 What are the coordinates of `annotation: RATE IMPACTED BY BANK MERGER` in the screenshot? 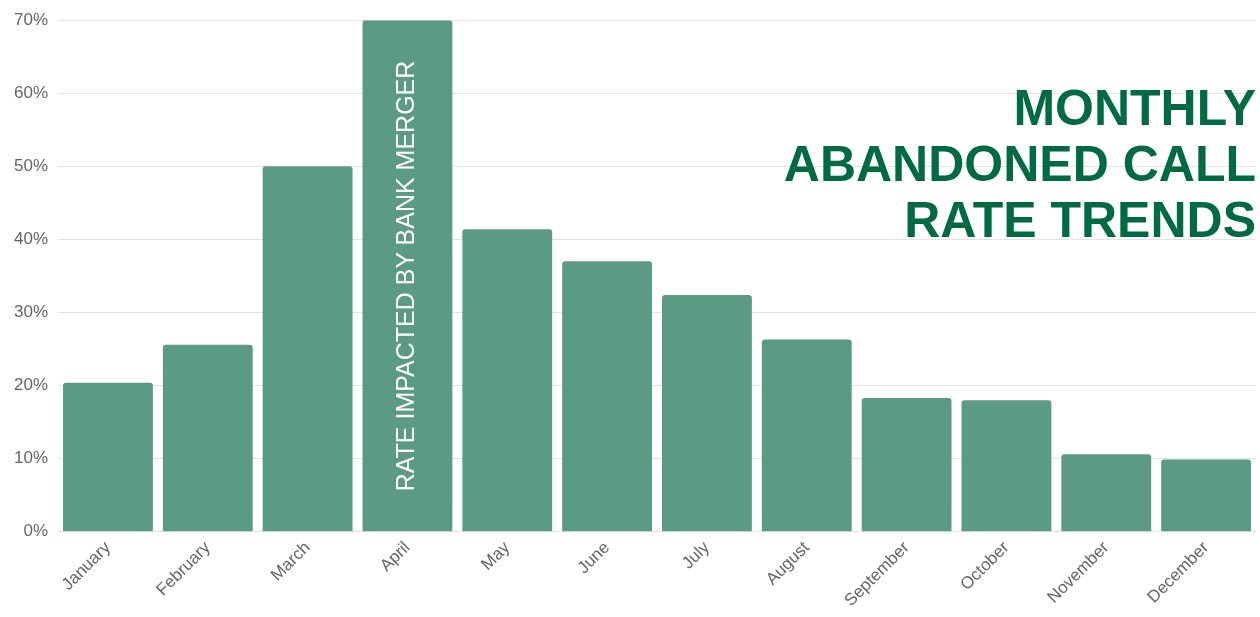 It's located at (405, 276).